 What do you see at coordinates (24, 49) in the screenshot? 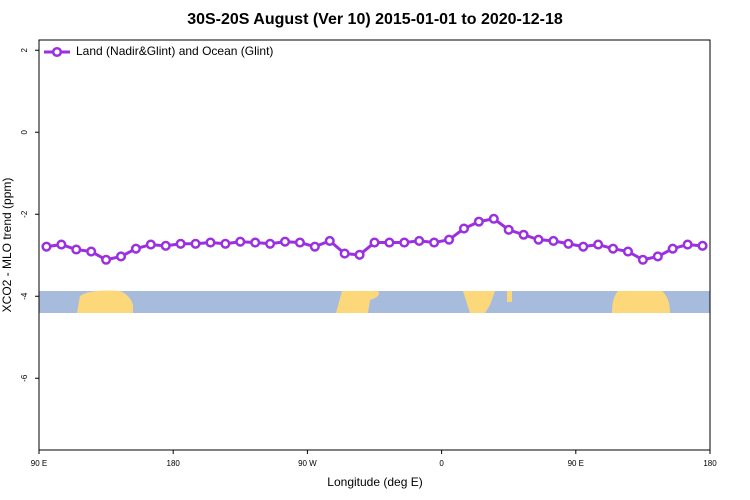
I see `y-tick-label: 2` at bounding box center [24, 49].